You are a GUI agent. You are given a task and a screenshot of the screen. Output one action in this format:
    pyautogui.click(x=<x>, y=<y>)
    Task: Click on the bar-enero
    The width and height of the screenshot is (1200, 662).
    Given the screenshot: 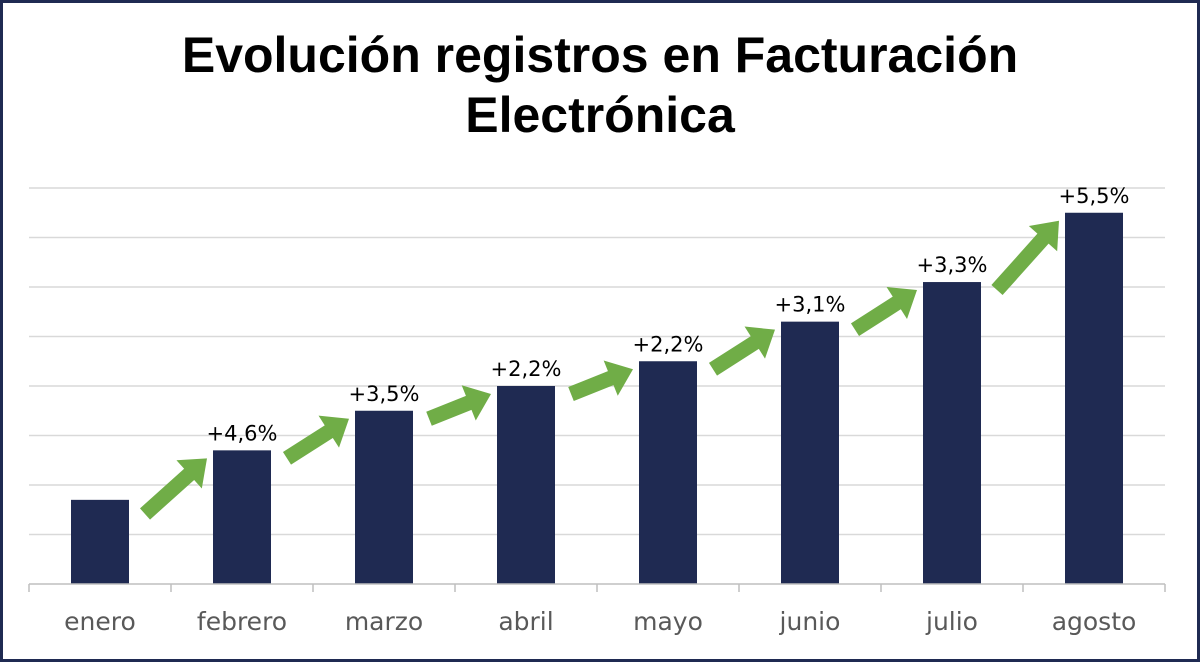 What is the action you would take?
    pyautogui.click(x=100, y=541)
    